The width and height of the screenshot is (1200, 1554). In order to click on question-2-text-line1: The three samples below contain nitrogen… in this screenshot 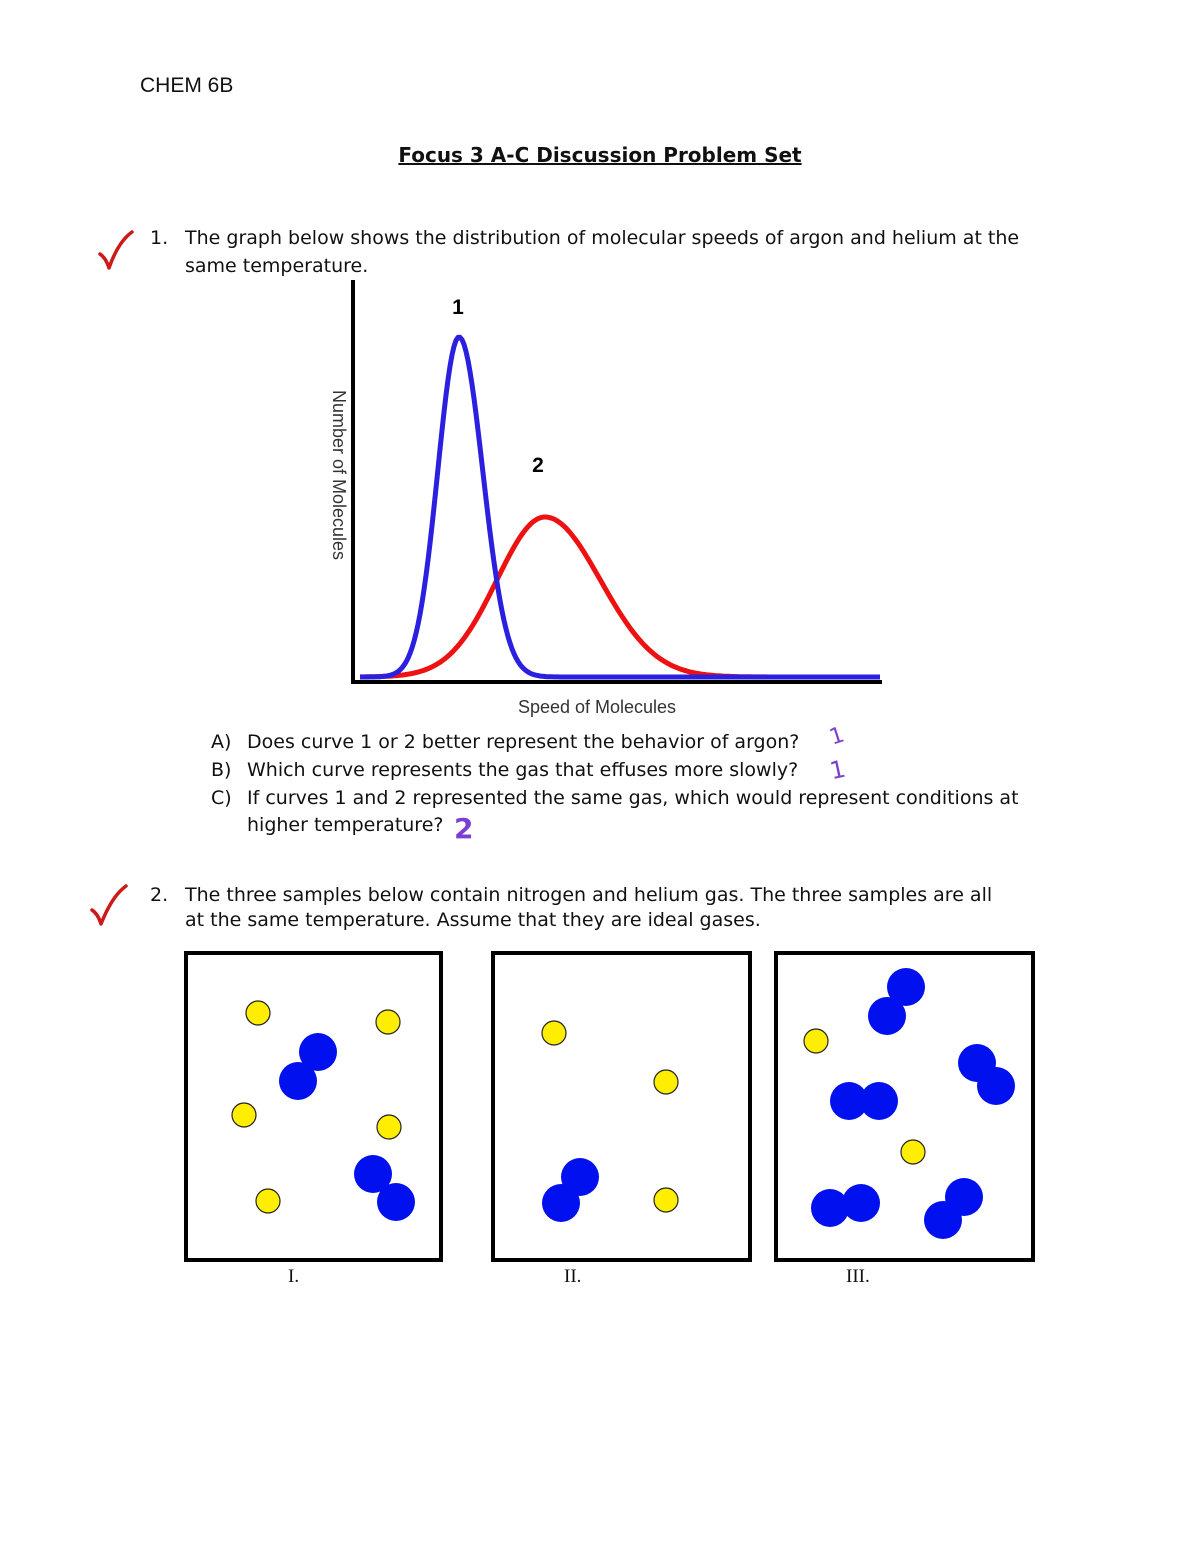, I will do `click(589, 895)`.